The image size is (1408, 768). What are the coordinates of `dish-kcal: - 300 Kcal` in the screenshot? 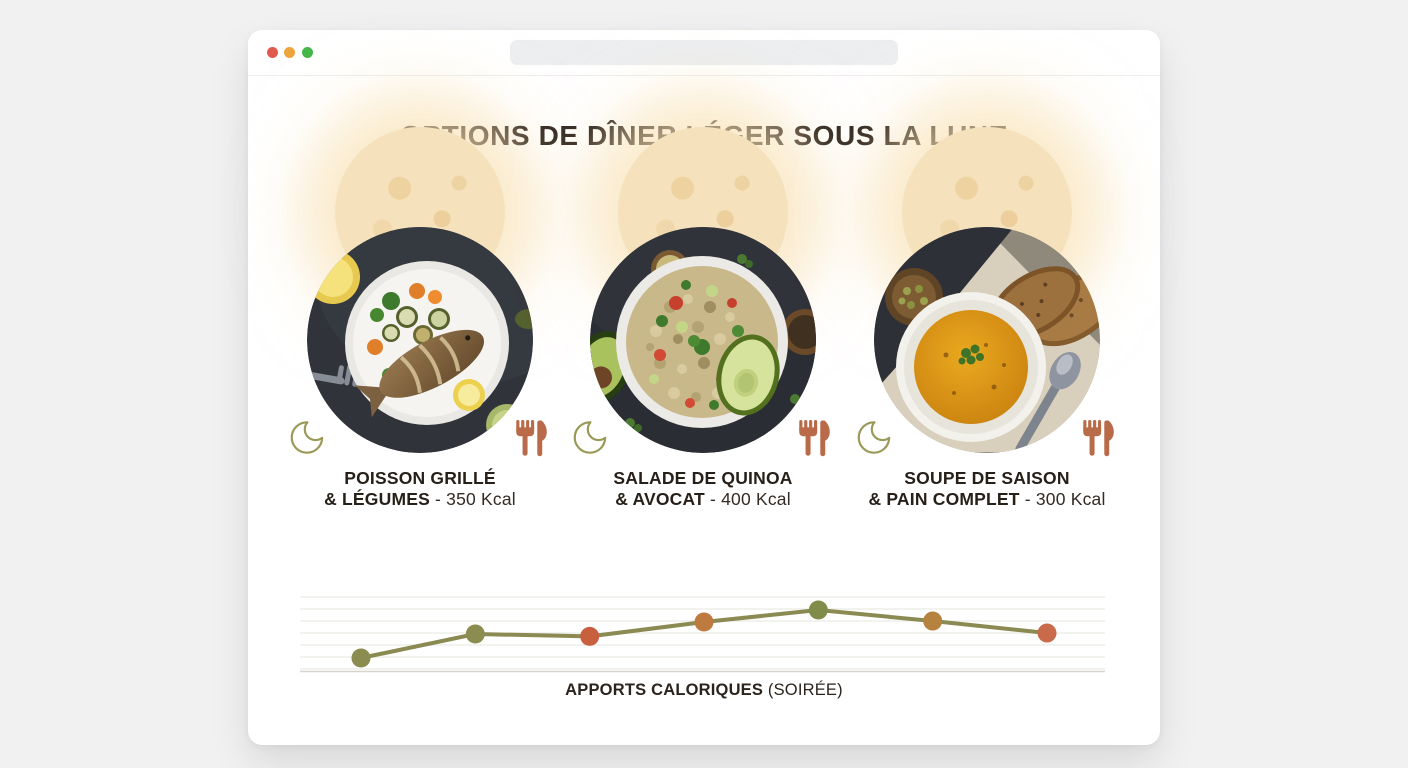 It's located at (1062, 498).